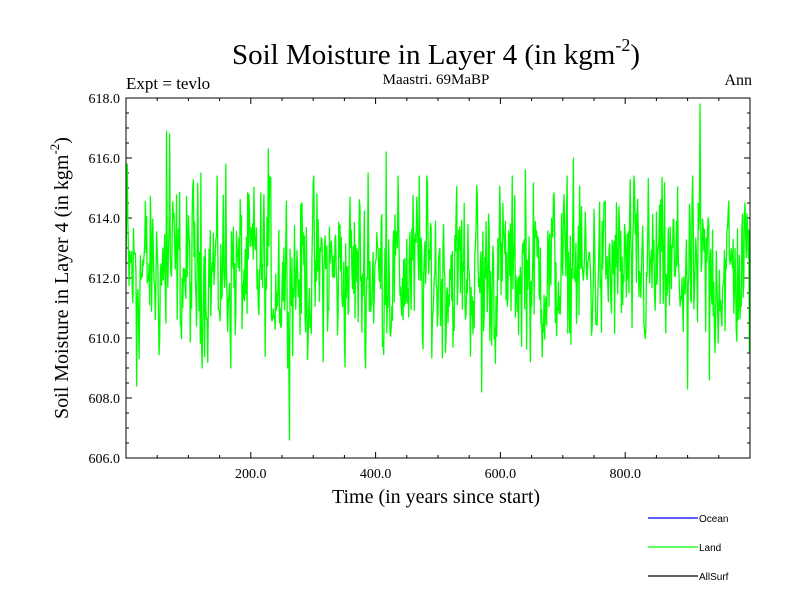  I want to click on x-tick-label: 800.0, so click(625, 474).